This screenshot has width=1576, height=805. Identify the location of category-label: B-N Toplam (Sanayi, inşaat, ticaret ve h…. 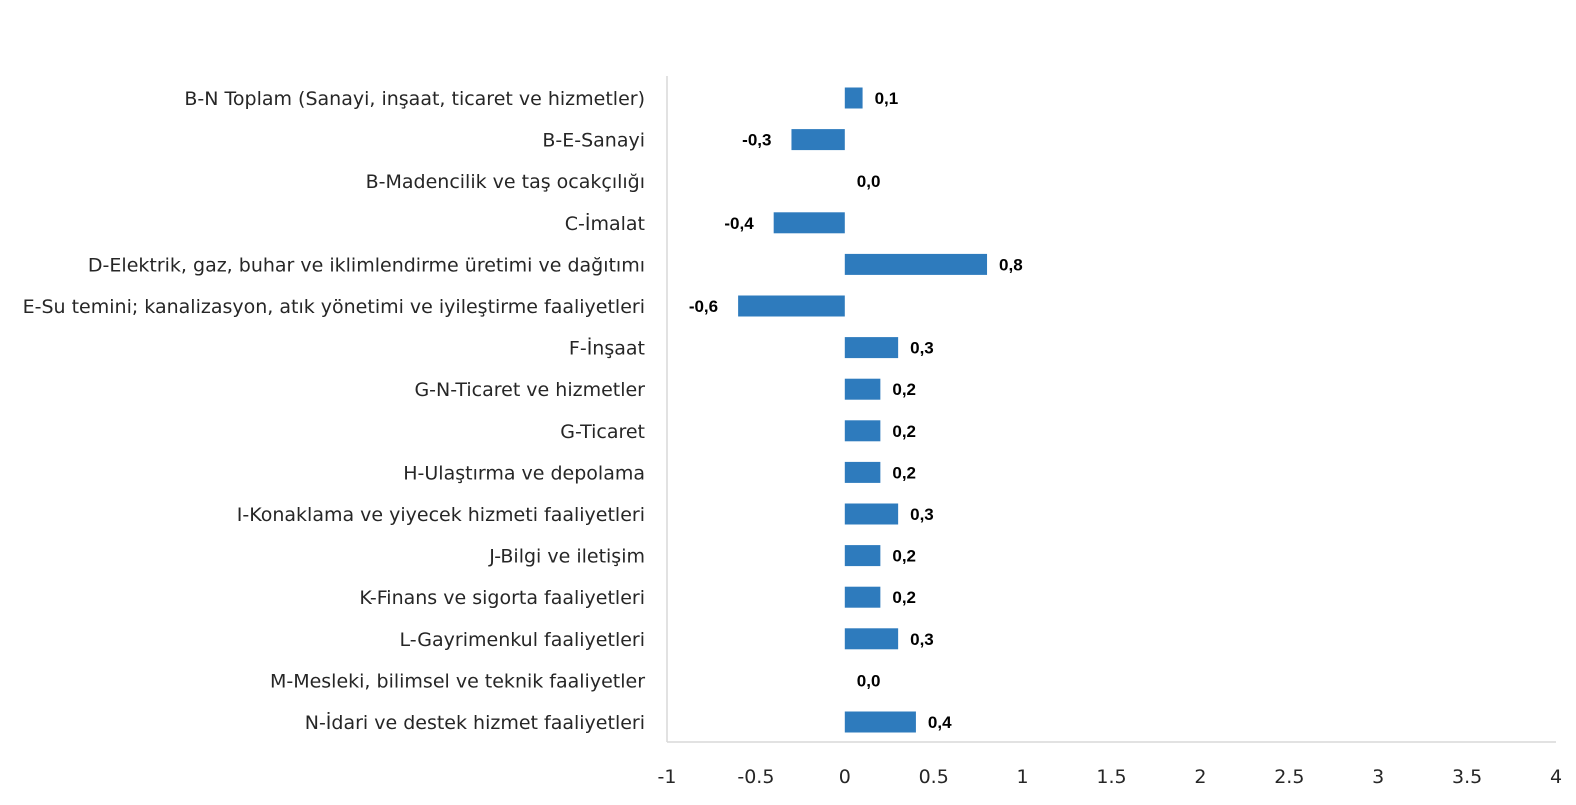
(414, 99).